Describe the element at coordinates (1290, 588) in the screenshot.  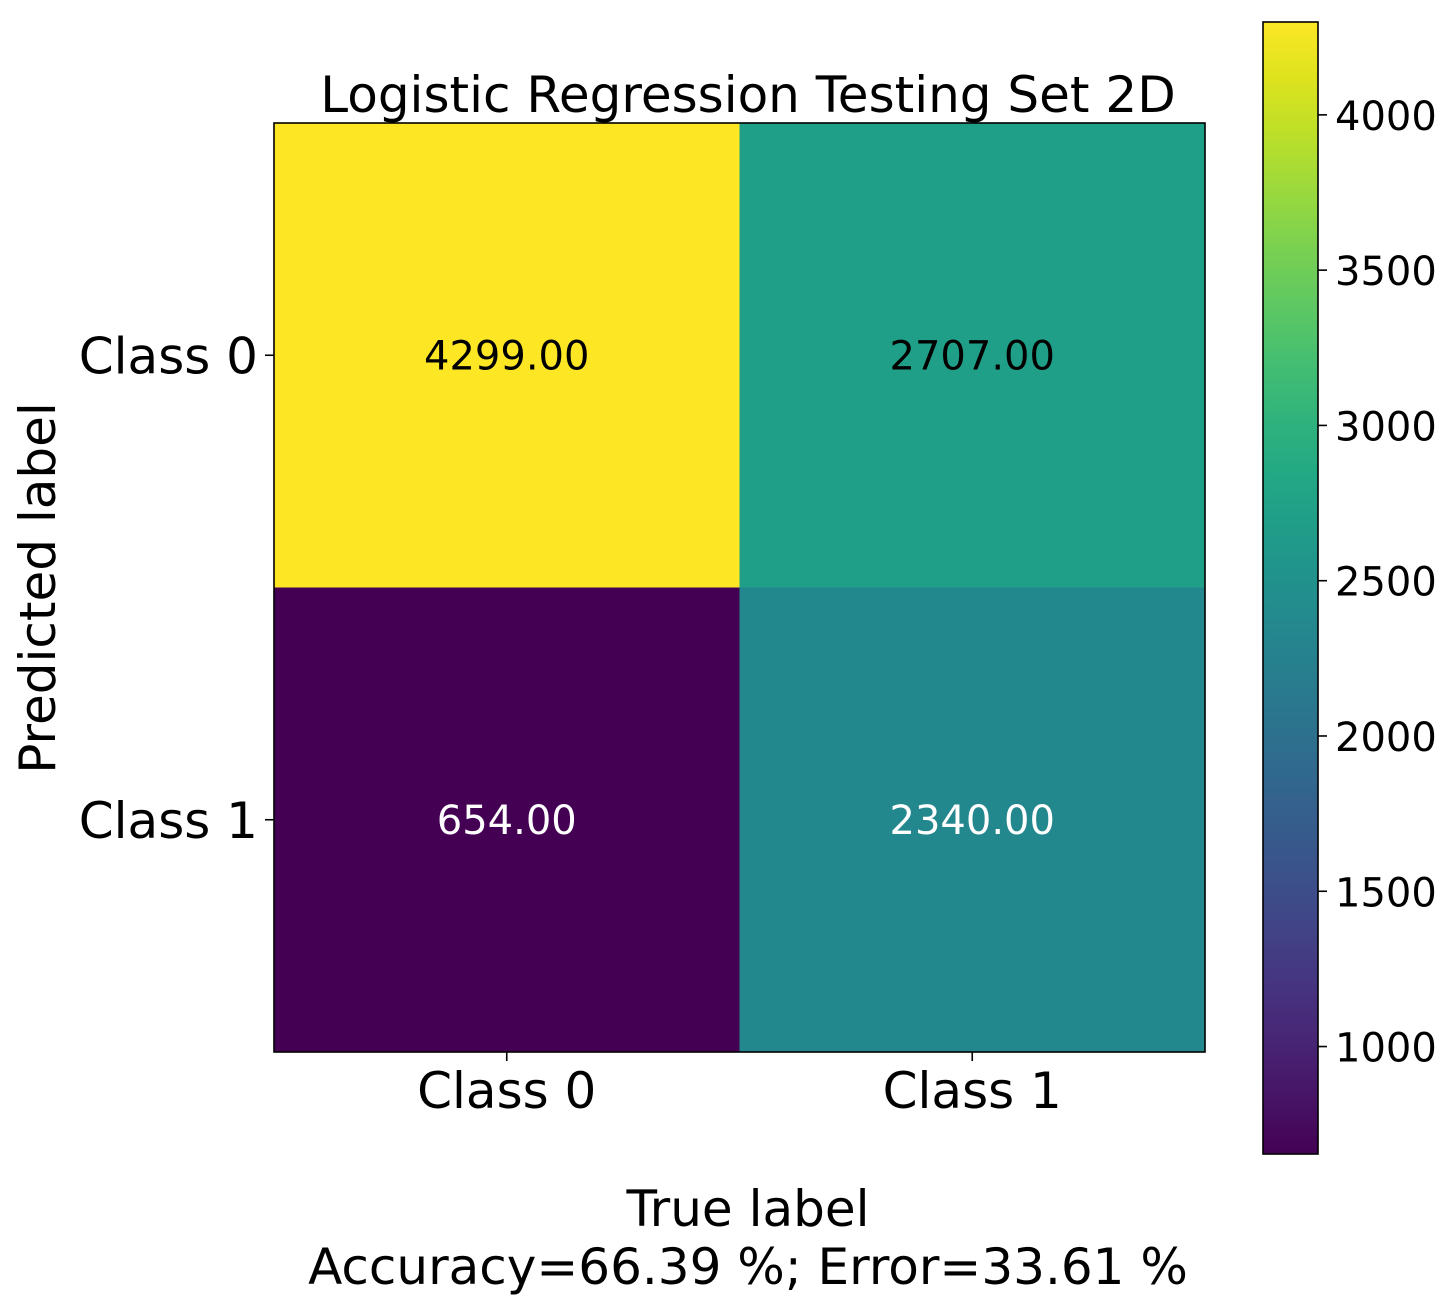
I see `colorbar-gradient` at that location.